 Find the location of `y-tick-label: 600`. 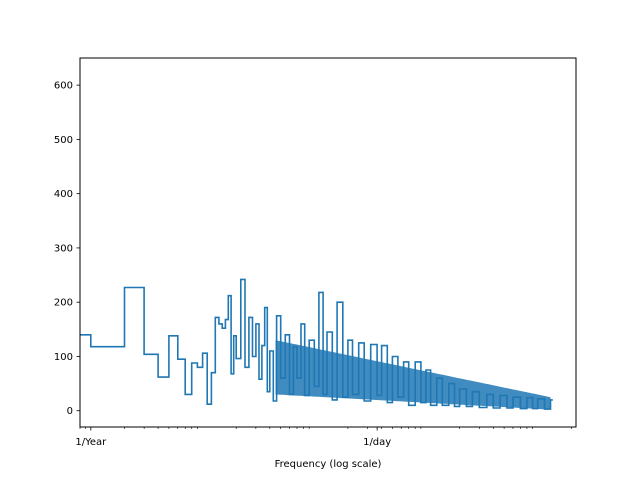

y-tick-label: 600 is located at coordinates (63, 86).